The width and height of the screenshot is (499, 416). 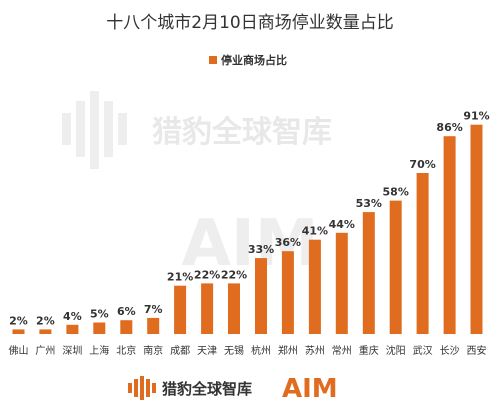 What do you see at coordinates (207, 274) in the screenshot?
I see `value-label-7: 22%` at bounding box center [207, 274].